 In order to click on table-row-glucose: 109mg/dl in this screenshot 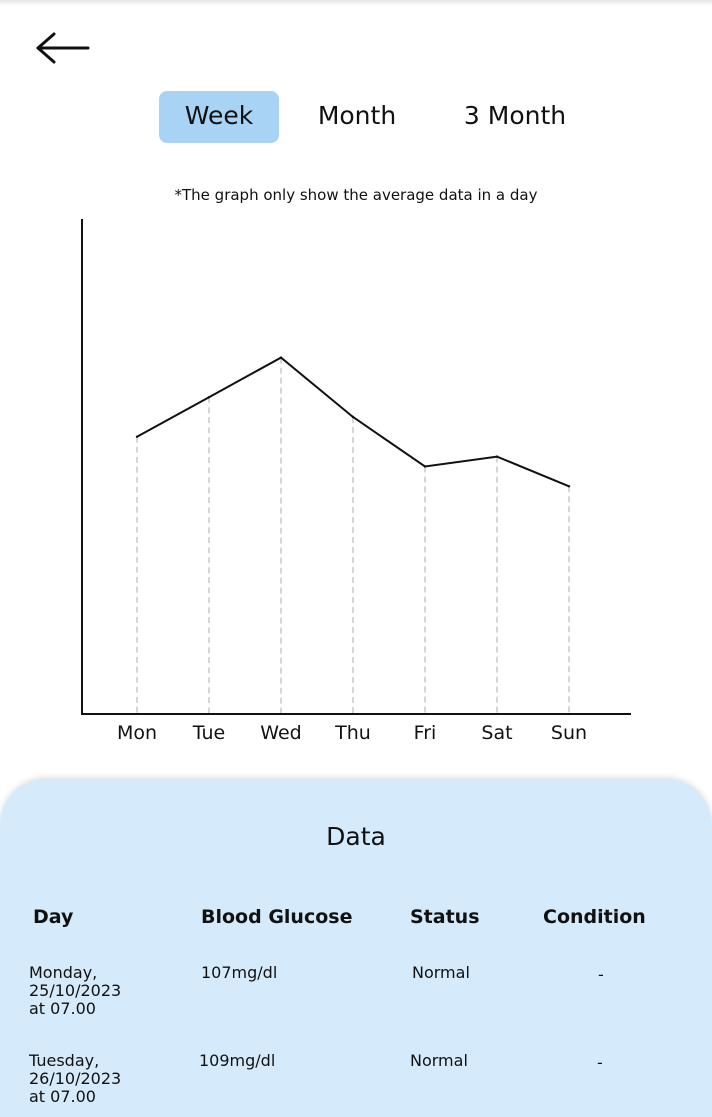, I will do `click(237, 1060)`.